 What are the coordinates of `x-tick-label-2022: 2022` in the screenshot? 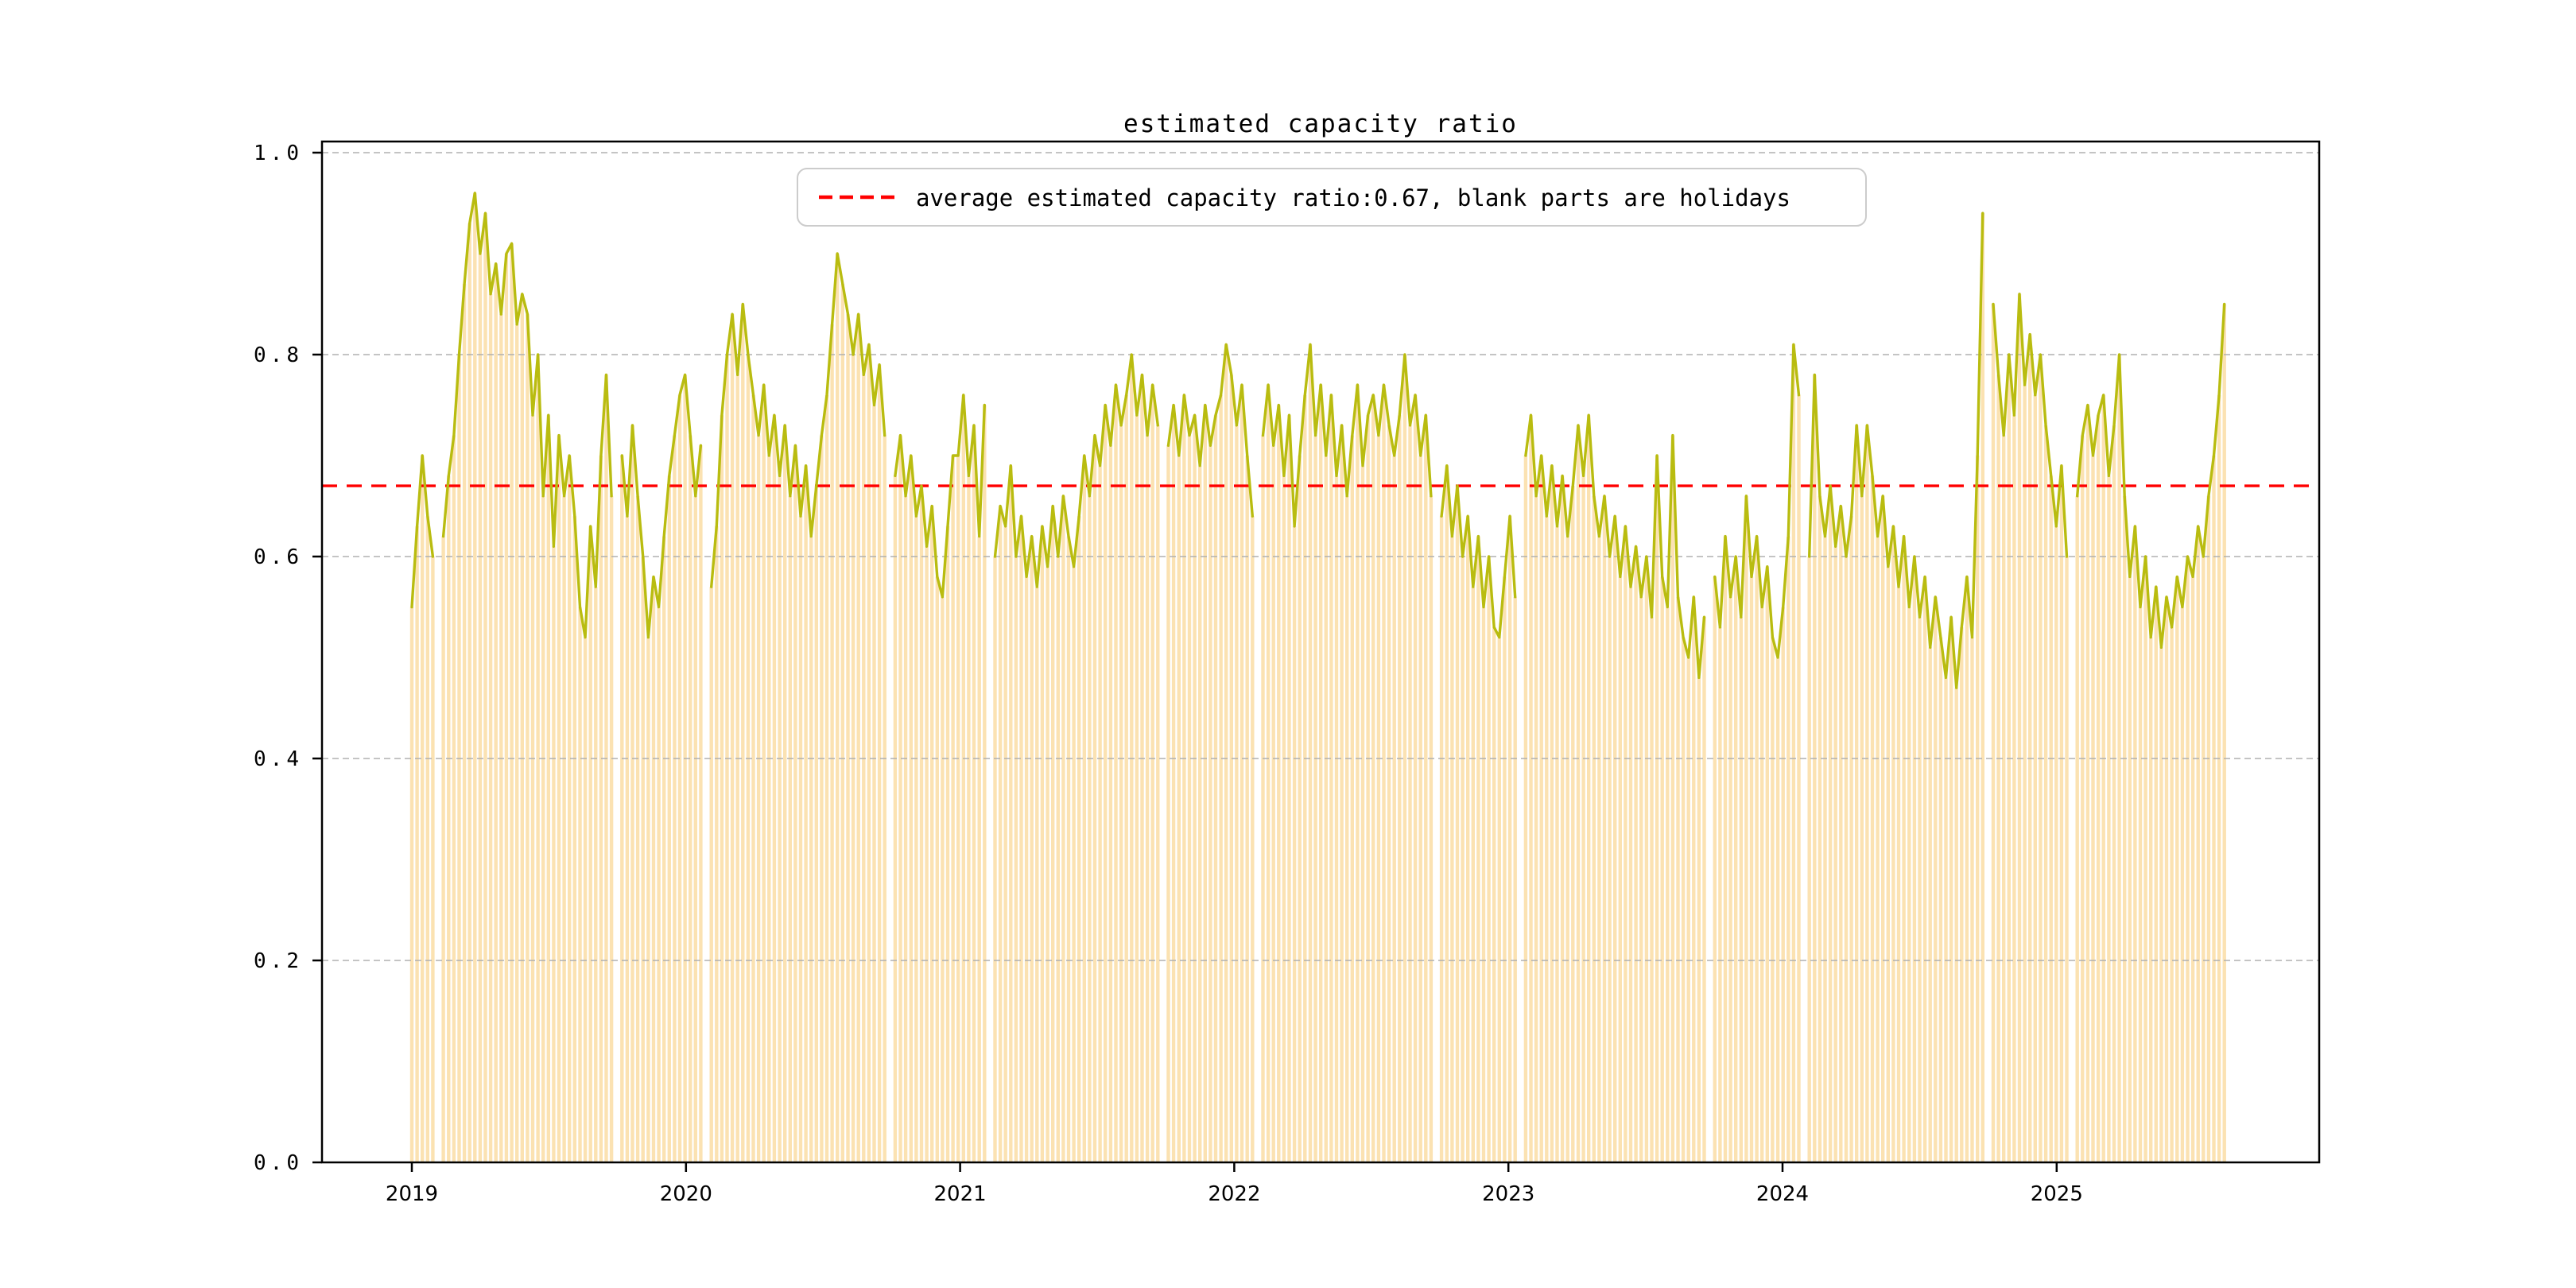 It's located at (1234, 1194).